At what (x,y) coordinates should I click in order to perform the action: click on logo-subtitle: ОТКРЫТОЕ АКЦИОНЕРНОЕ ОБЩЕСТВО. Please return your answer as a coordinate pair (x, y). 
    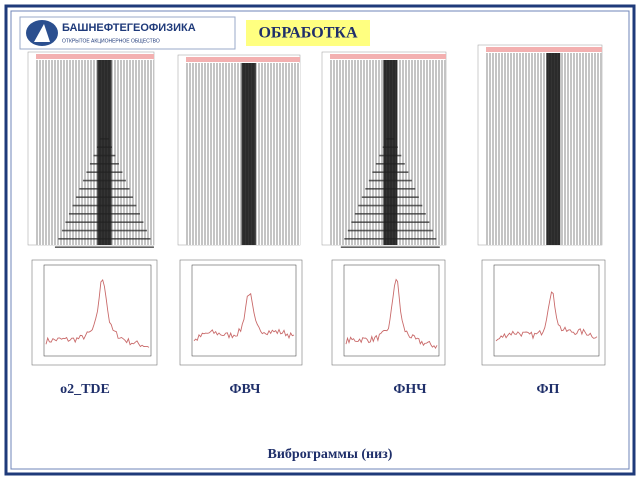
    Looking at the image, I should click on (111, 41).